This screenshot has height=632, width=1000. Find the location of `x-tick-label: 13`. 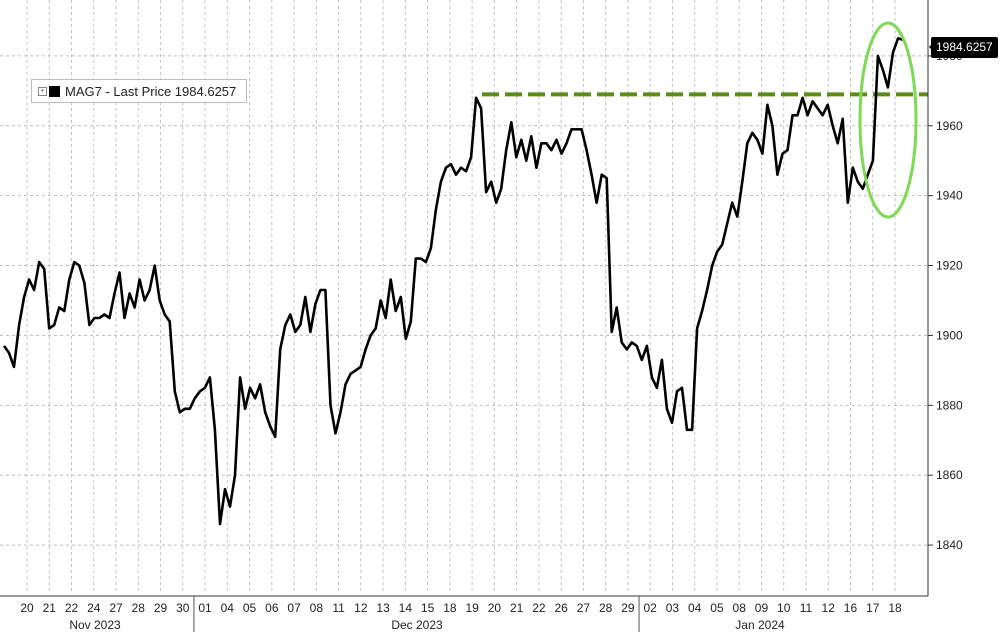

x-tick-label: 13 is located at coordinates (383, 608).